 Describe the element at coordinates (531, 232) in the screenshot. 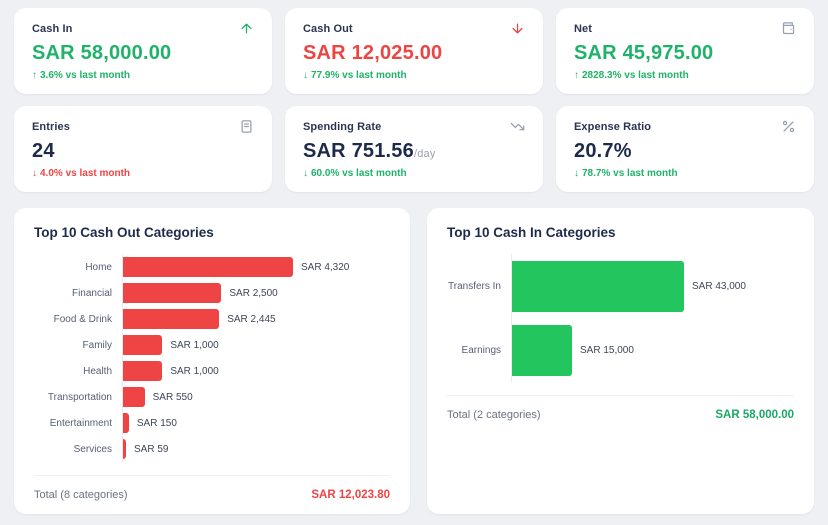

I see `chart-title: Top 10 Cash In Categories` at that location.